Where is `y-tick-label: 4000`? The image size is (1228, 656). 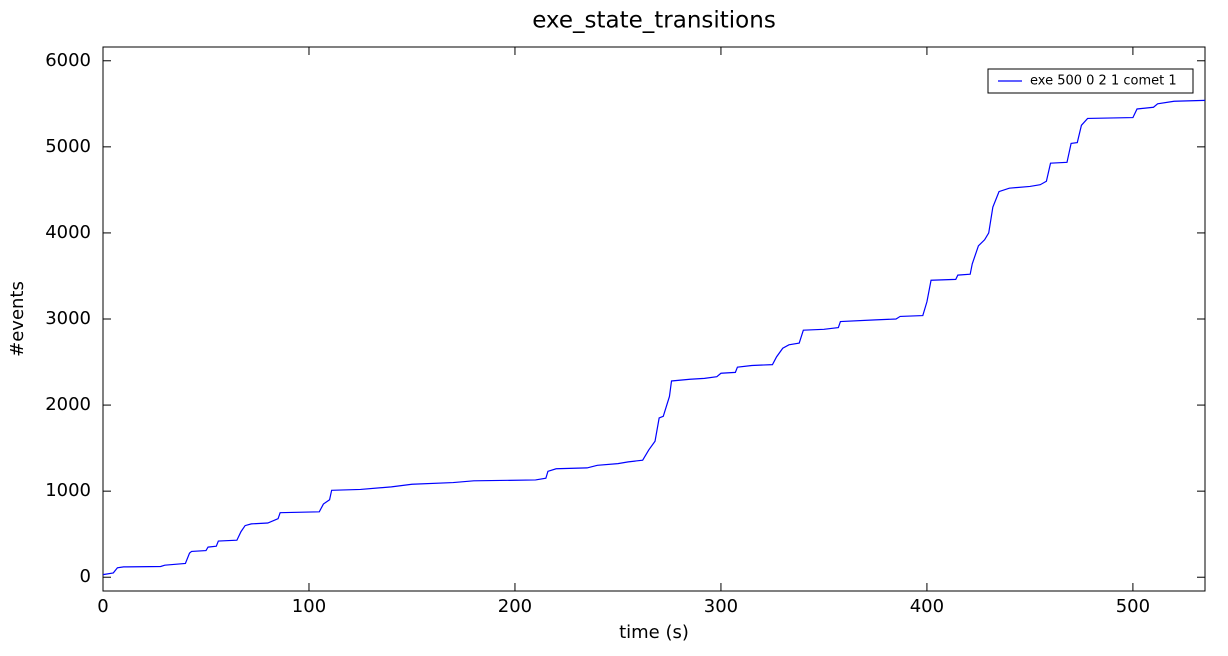 y-tick-label: 4000 is located at coordinates (68, 232).